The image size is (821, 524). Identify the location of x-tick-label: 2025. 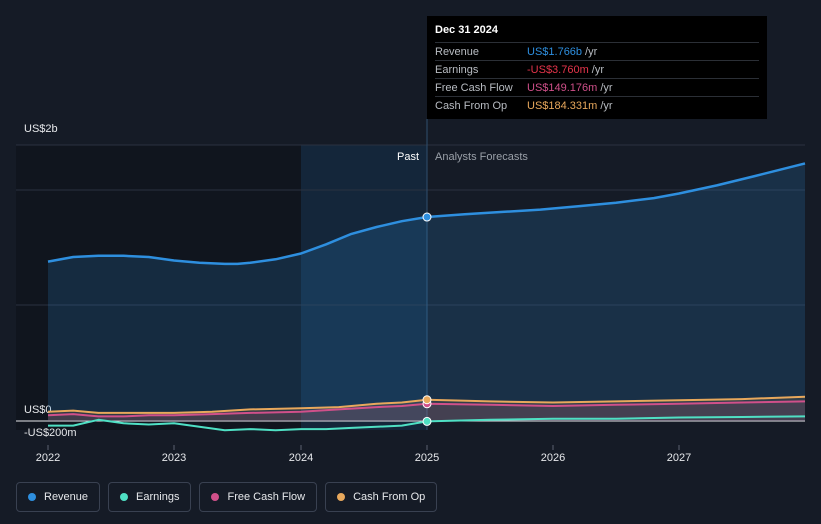
(427, 458).